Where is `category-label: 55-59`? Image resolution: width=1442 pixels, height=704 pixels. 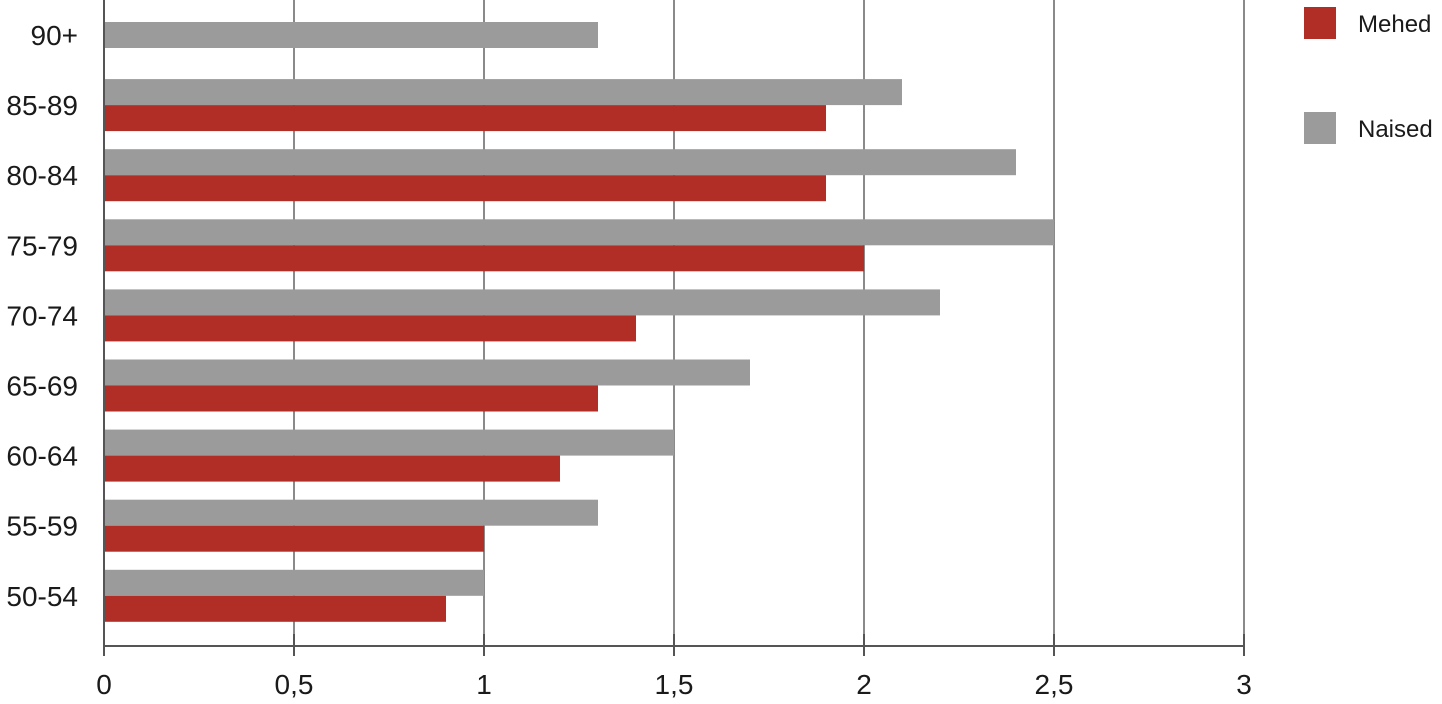 category-label: 55-59 is located at coordinates (42, 526).